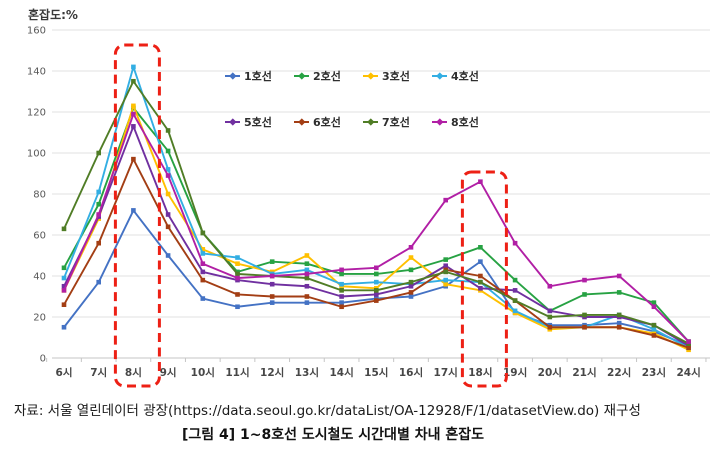  Describe the element at coordinates (550, 373) in the screenshot. I see `svg-text: 20시` at that location.